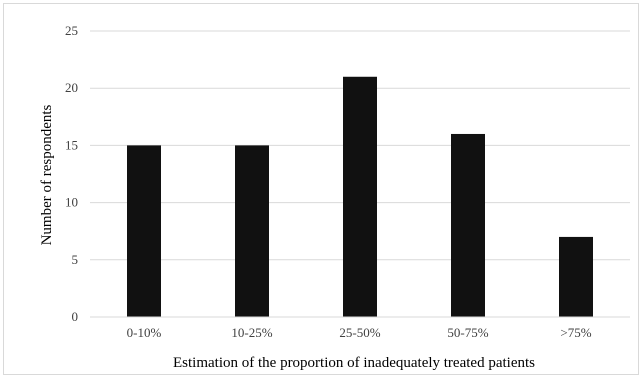  I want to click on x-tick-labels: 0-10% 10-25% 25-50% 50-75% >75%, so click(359, 332).